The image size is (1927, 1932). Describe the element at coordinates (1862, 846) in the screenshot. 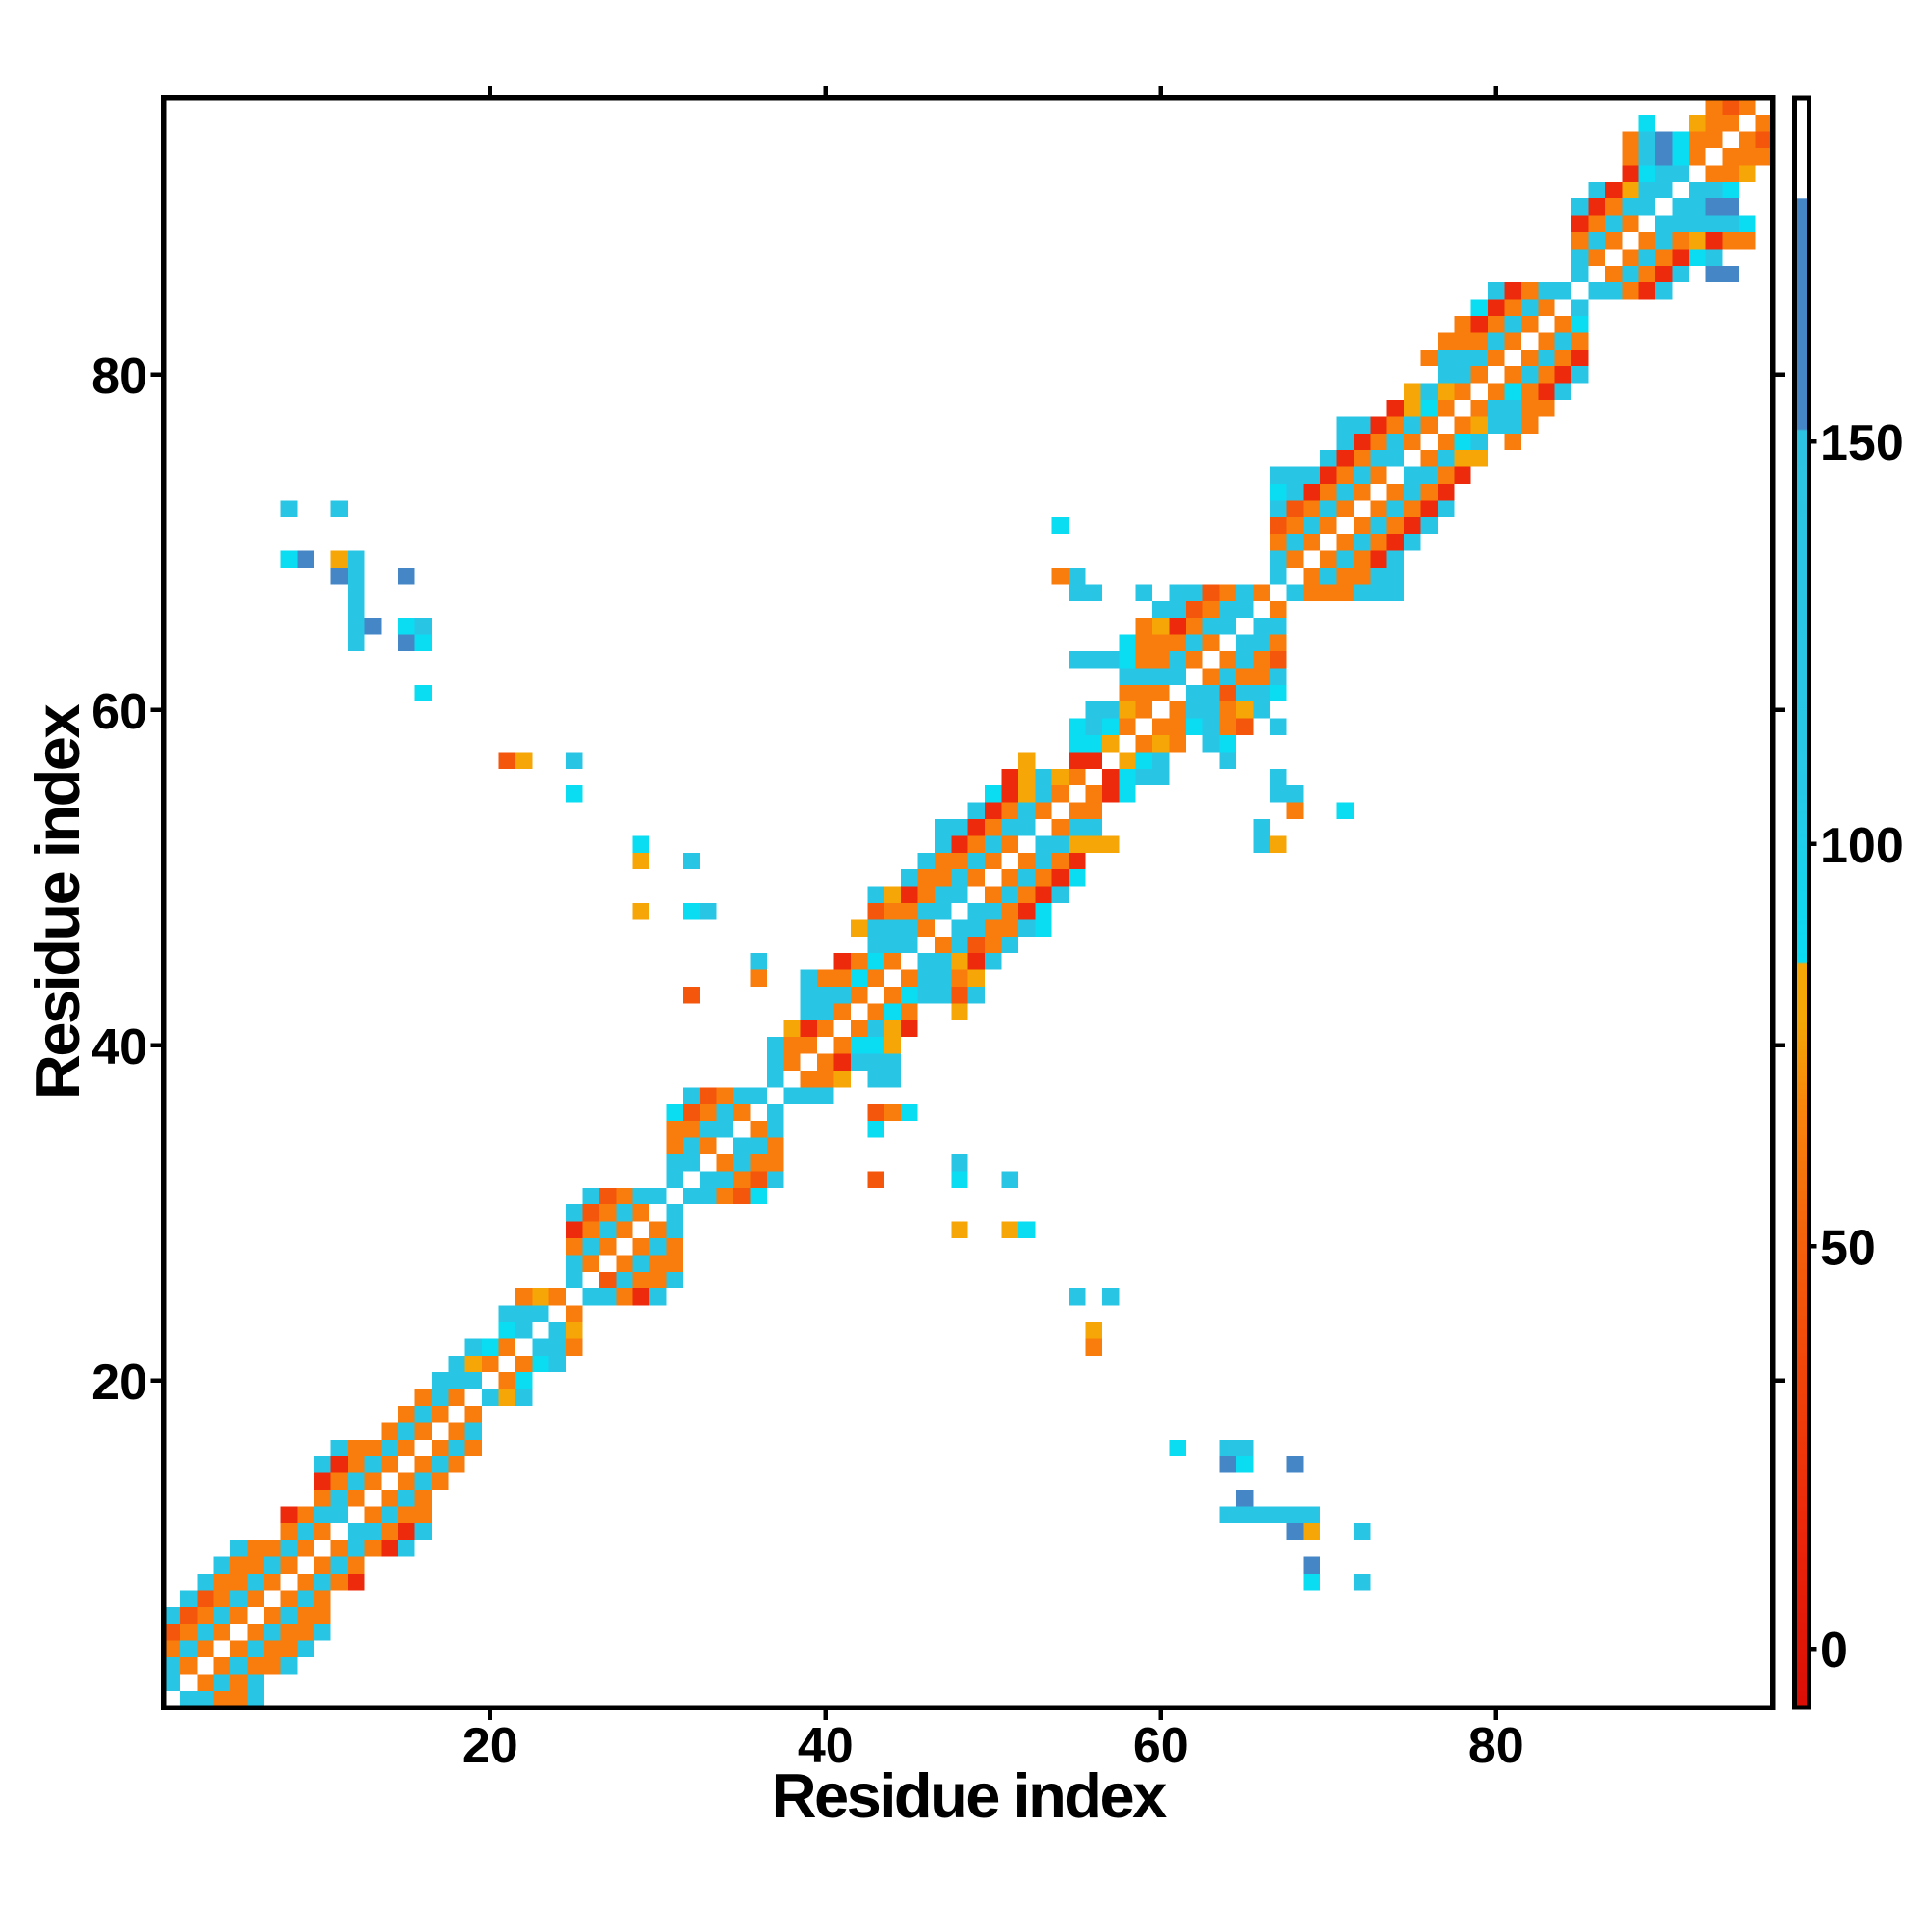

I see `svg-text: 100` at that location.